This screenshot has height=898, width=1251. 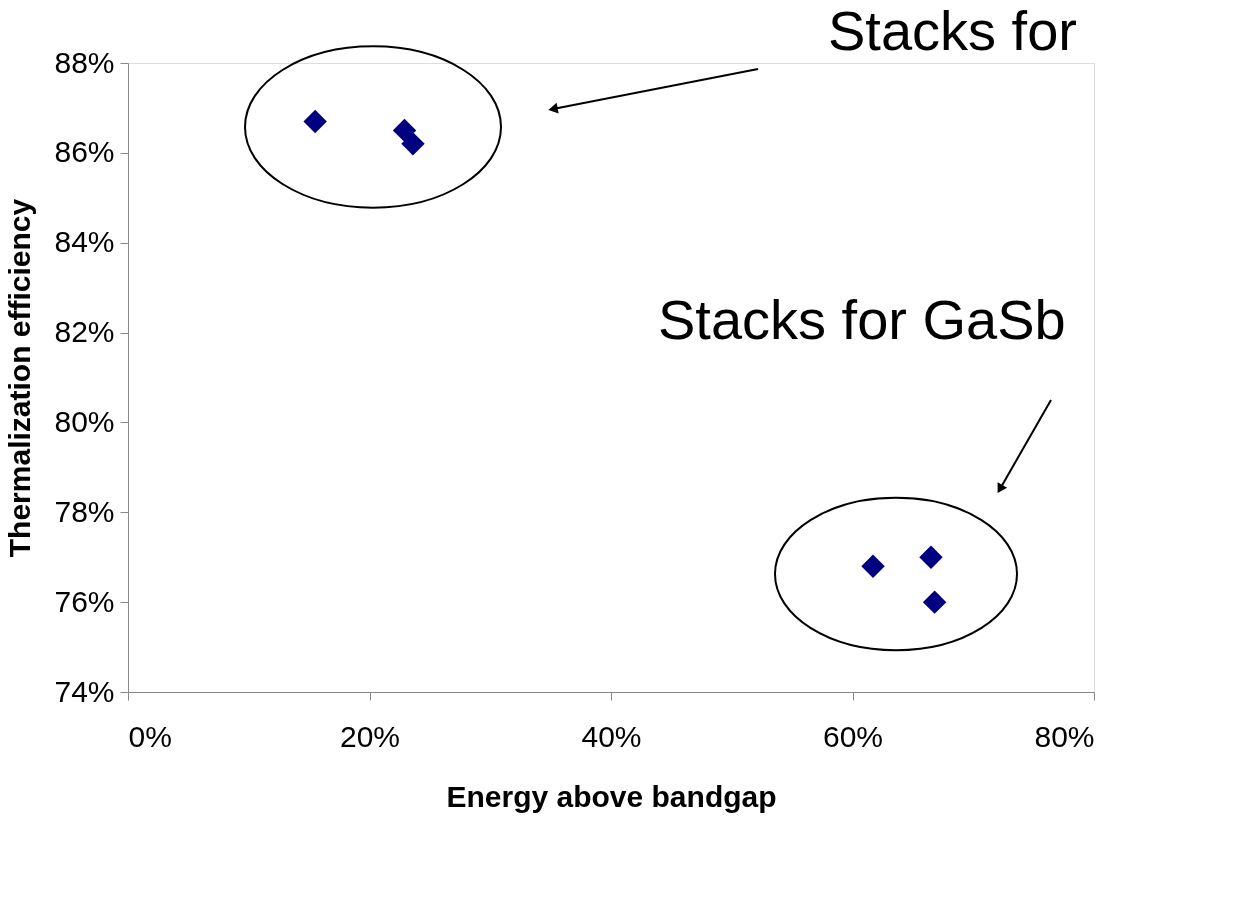 What do you see at coordinates (150, 736) in the screenshot?
I see `x-tick-label: 0%` at bounding box center [150, 736].